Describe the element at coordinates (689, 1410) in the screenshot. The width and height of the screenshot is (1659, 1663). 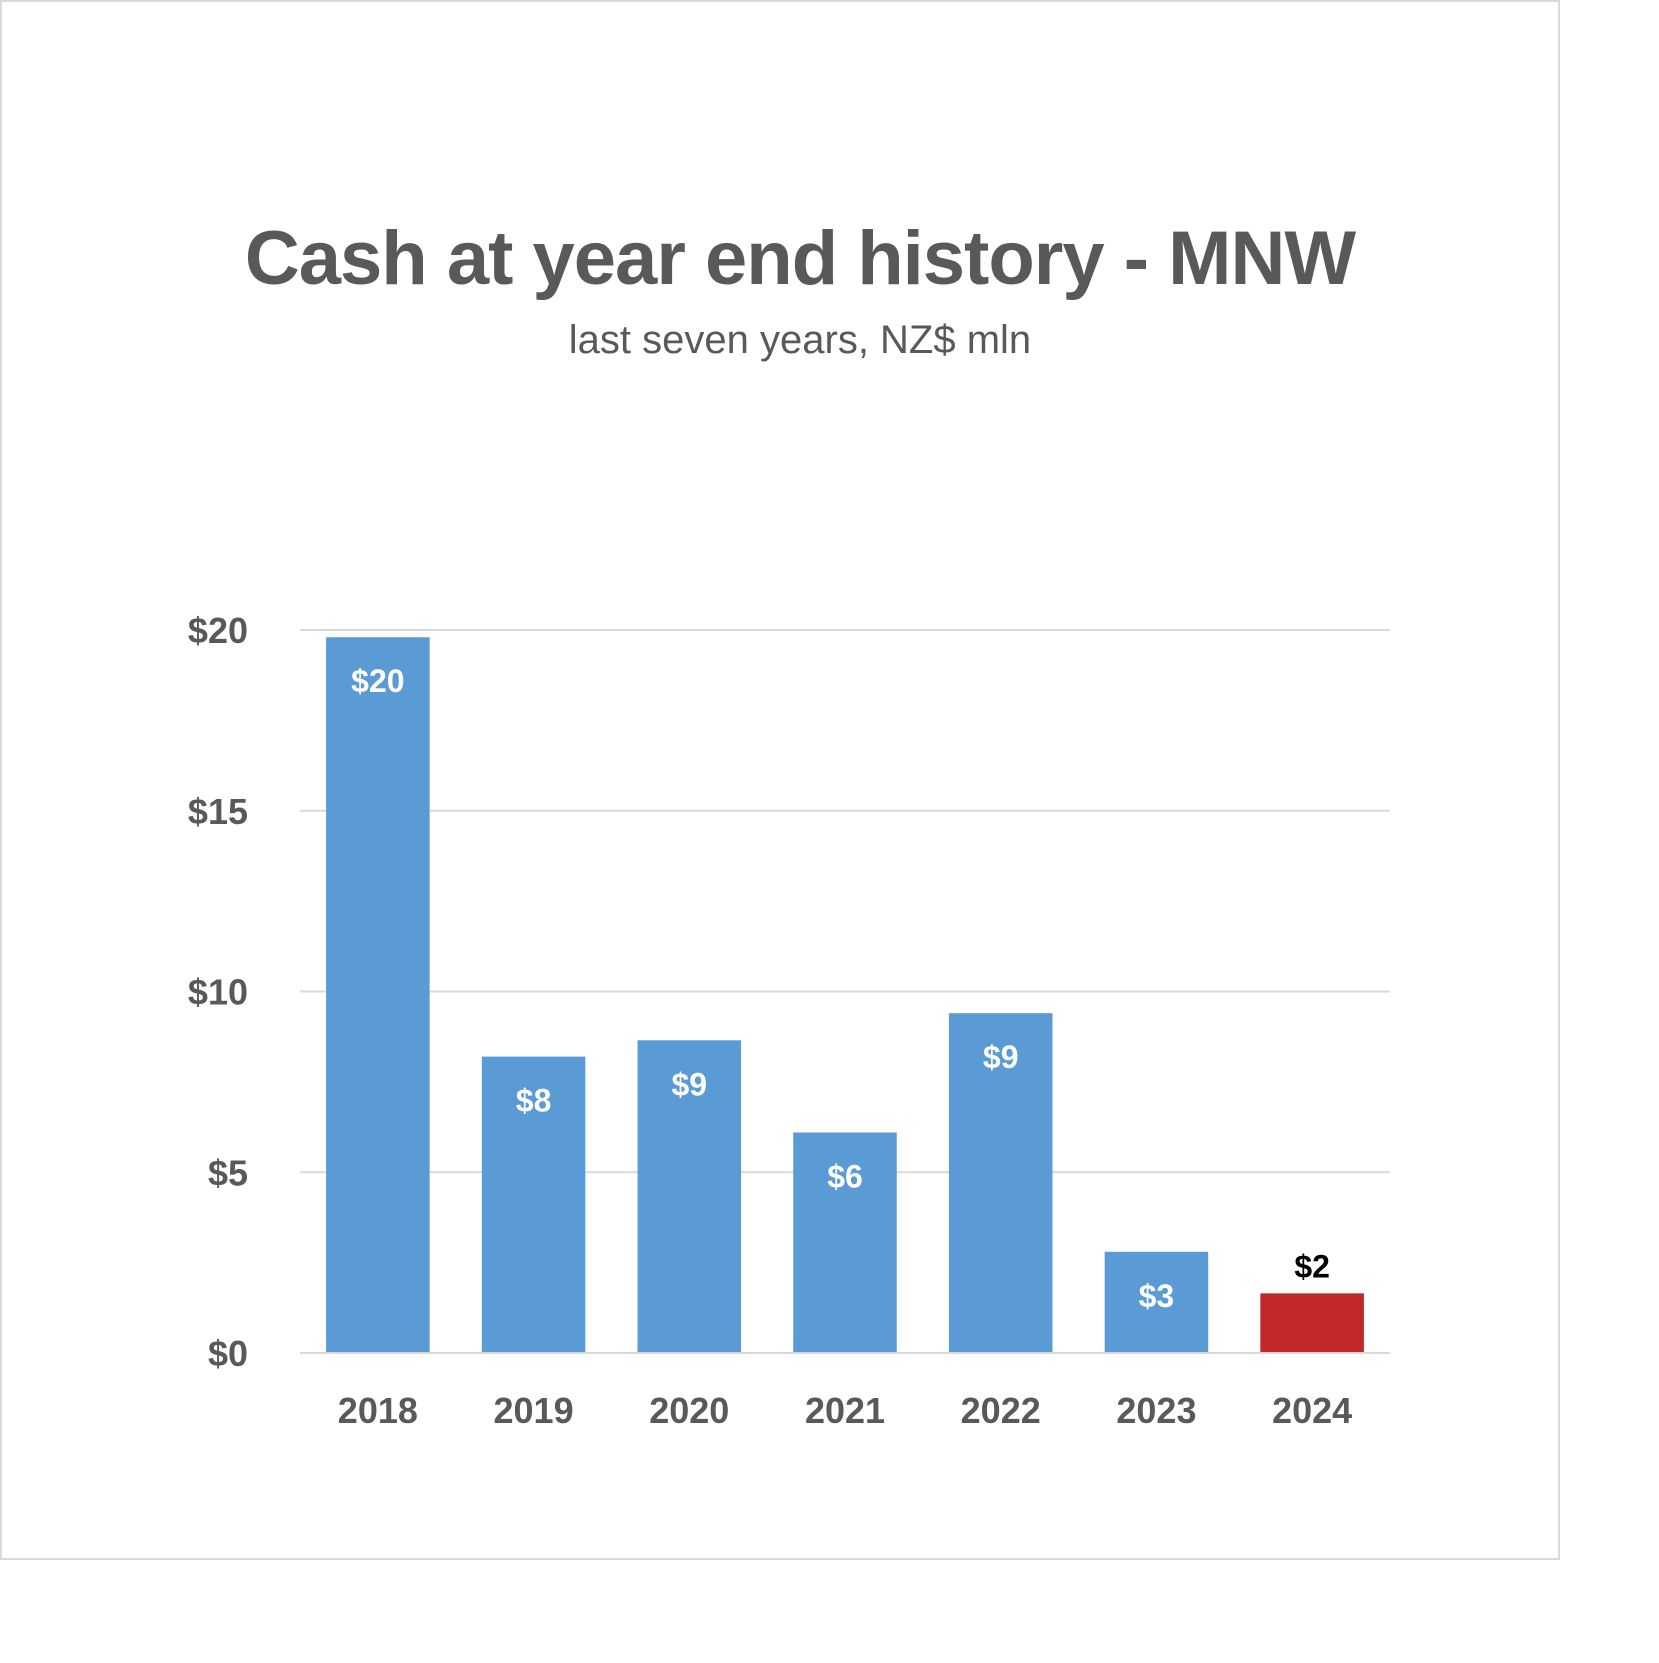
I see `x-tick-label: 2020` at that location.